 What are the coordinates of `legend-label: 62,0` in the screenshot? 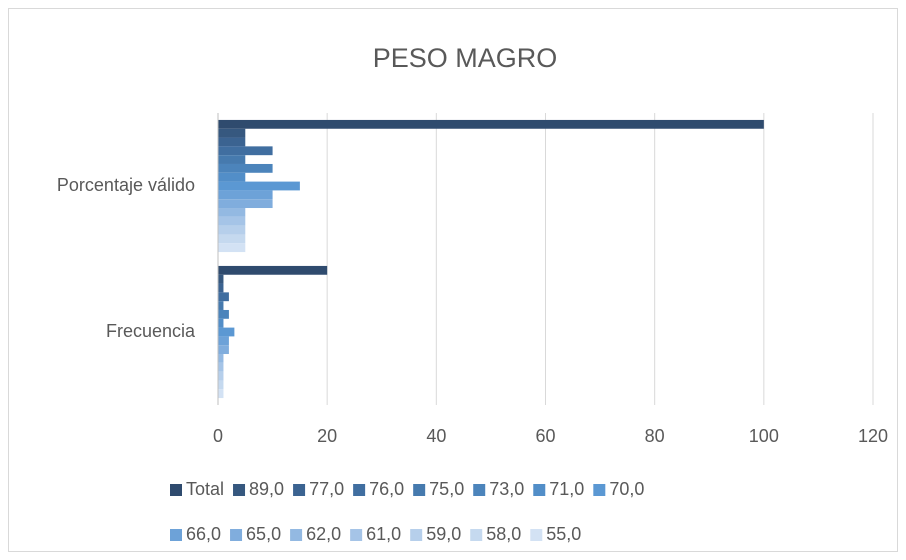 It's located at (323, 534).